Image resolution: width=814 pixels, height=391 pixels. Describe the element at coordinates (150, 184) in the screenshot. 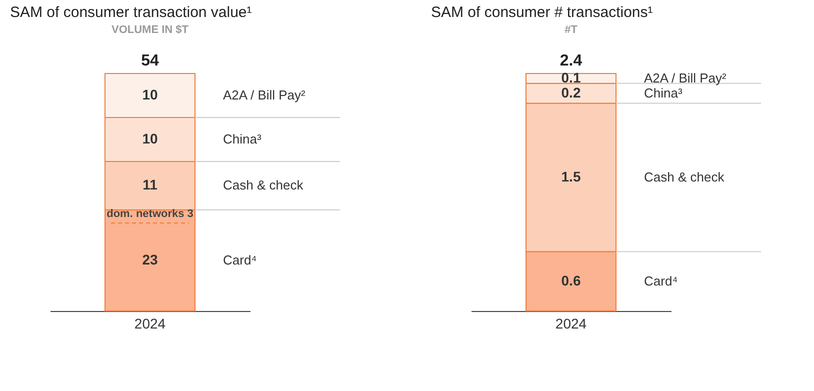

I see `data-label: 11` at that location.